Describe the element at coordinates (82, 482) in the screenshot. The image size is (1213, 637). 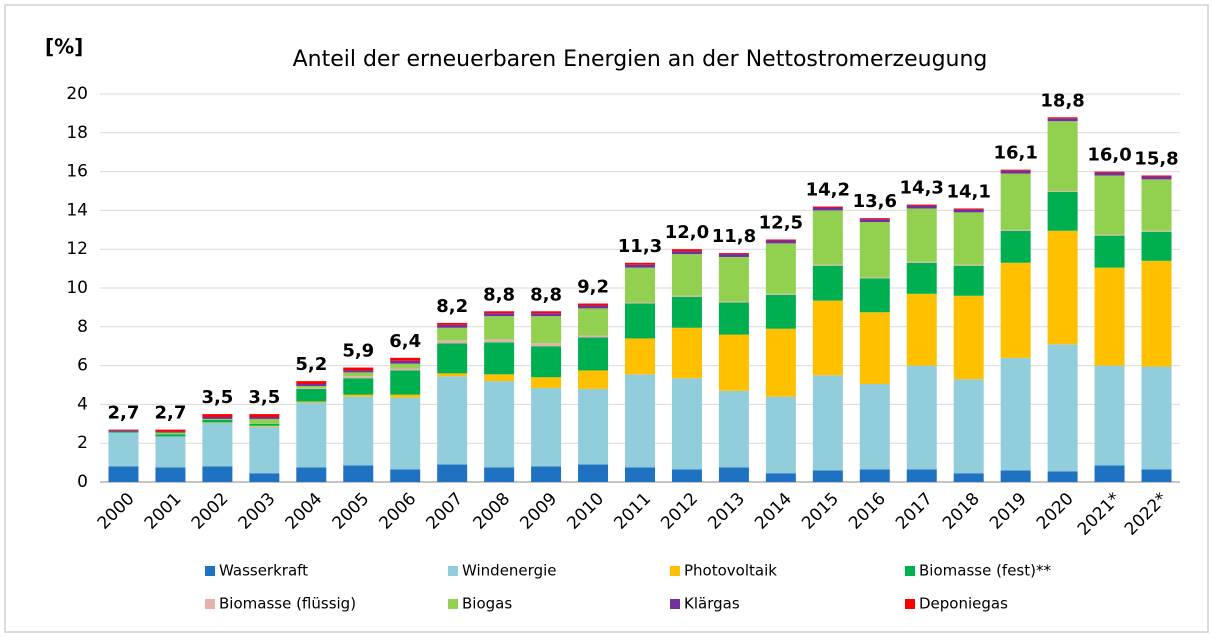
I see `y-tick-label: 0` at that location.